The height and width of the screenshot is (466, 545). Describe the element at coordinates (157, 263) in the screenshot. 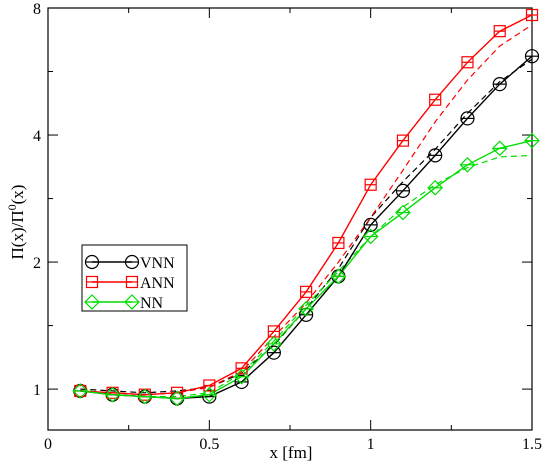

I see `legend-vnn-label: VNN` at that location.